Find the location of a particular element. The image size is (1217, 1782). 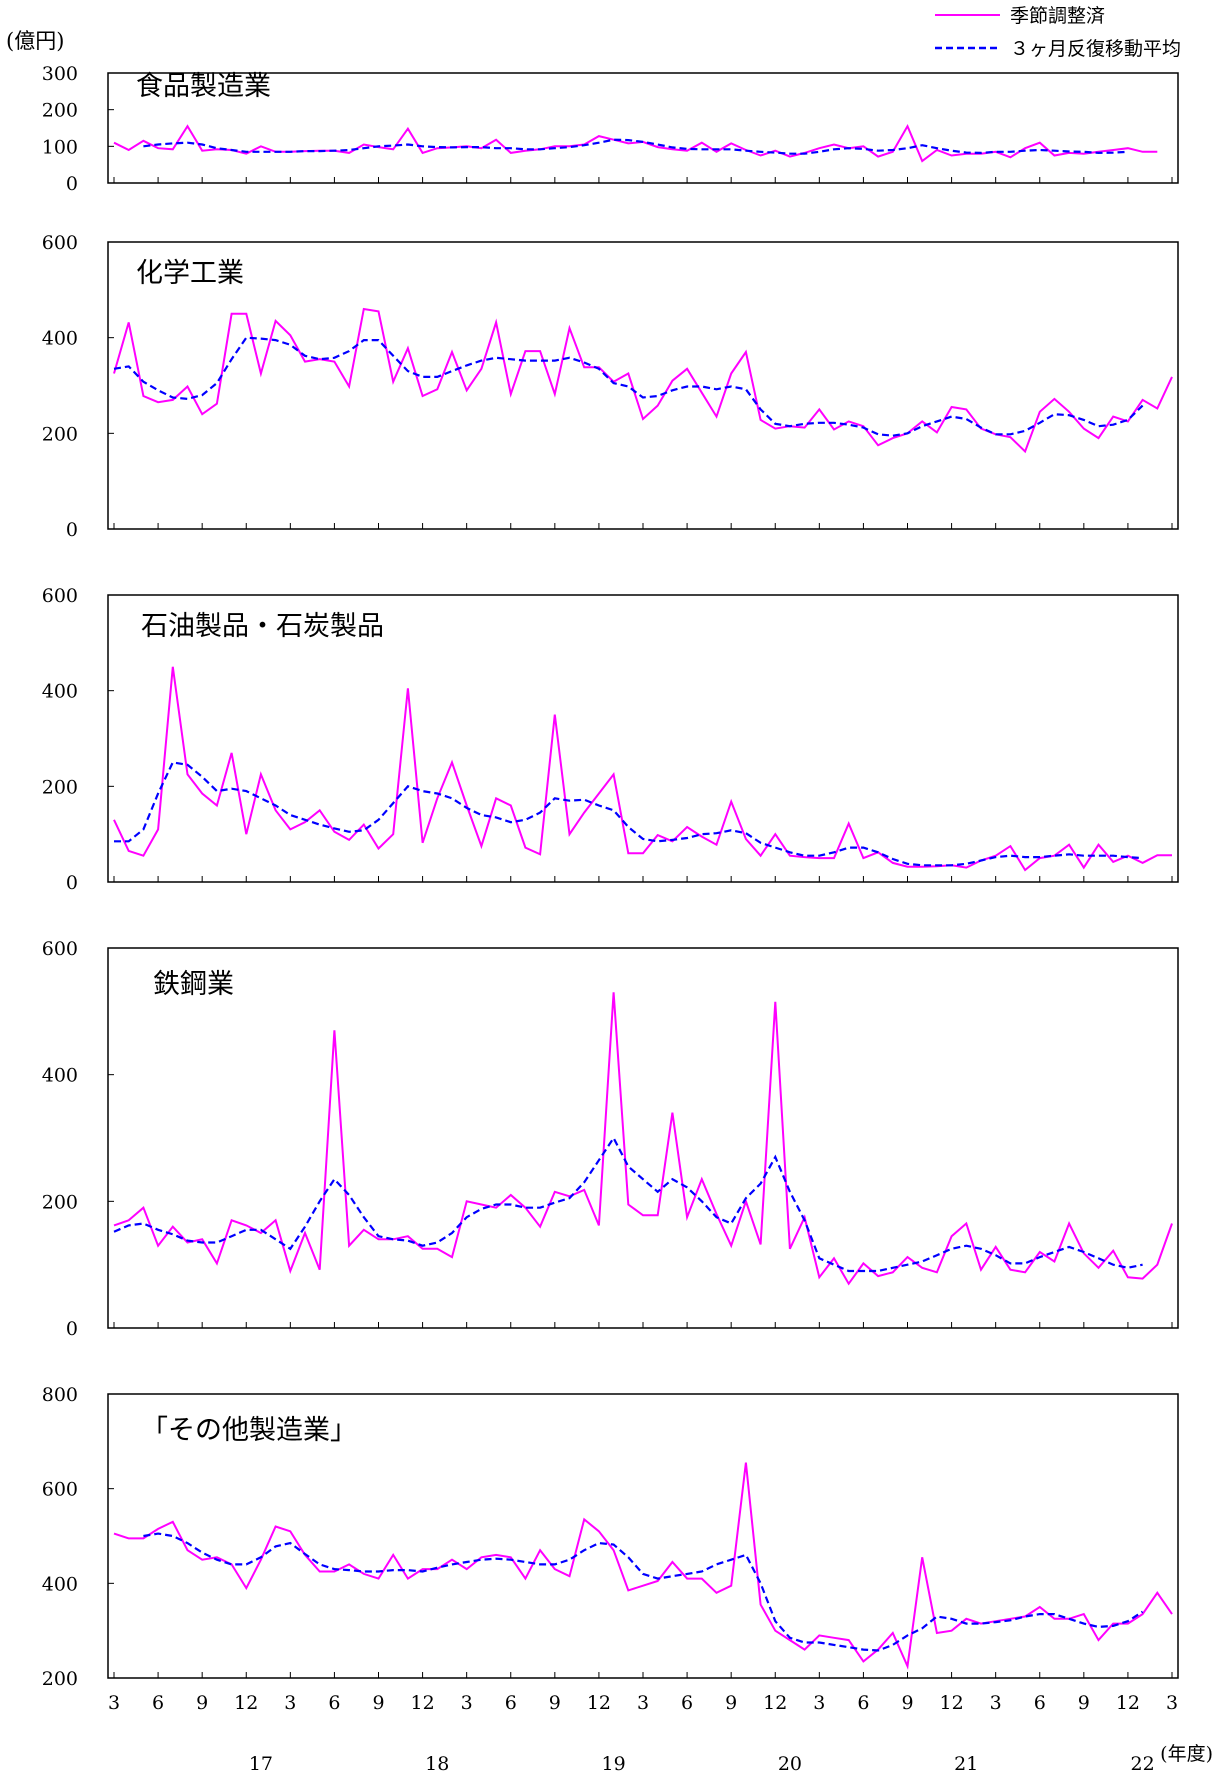

panel-food: 食品製造業 0 100 200 300 is located at coordinates (610, 129).